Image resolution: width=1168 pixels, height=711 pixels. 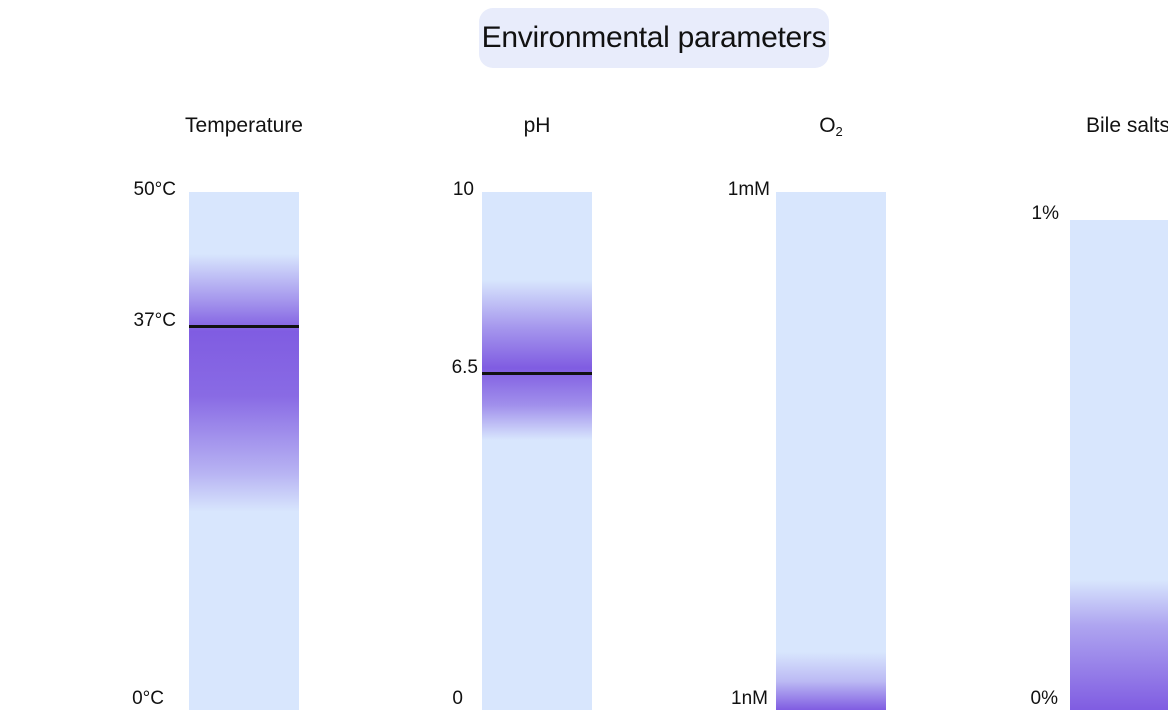 I want to click on bile-salts-bottom-label: 0%, so click(x=1044, y=698).